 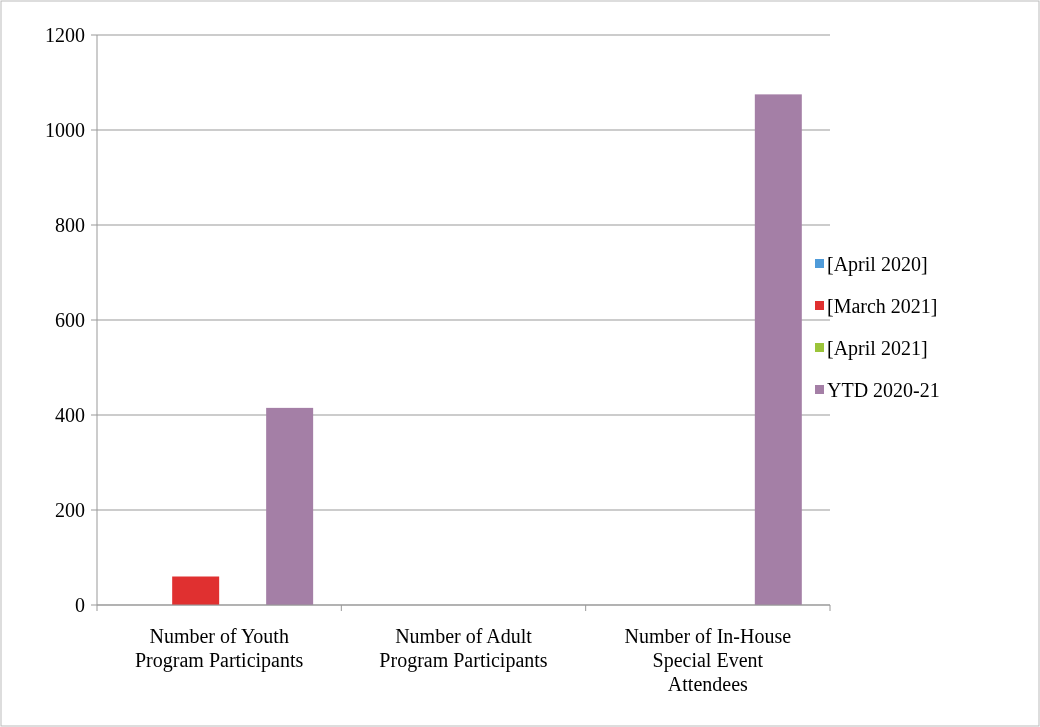 I want to click on y-tick-label: 200, so click(x=70, y=510).